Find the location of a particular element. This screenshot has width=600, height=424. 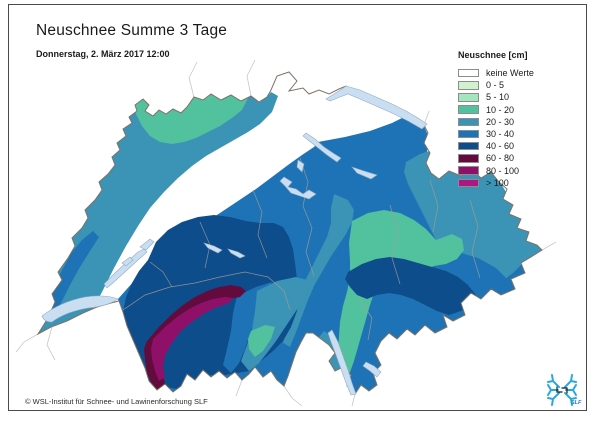

legend-row: keine Werte is located at coordinates (496, 73).